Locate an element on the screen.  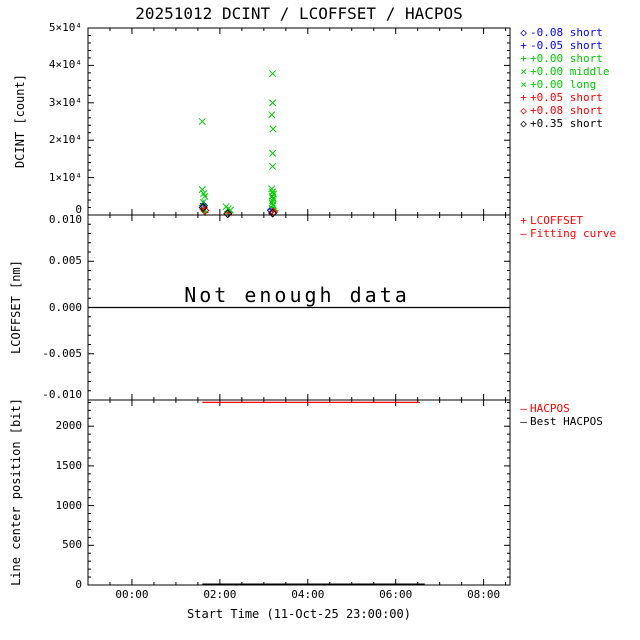
y-tick-label: 3×10⁴ is located at coordinates (65, 102).